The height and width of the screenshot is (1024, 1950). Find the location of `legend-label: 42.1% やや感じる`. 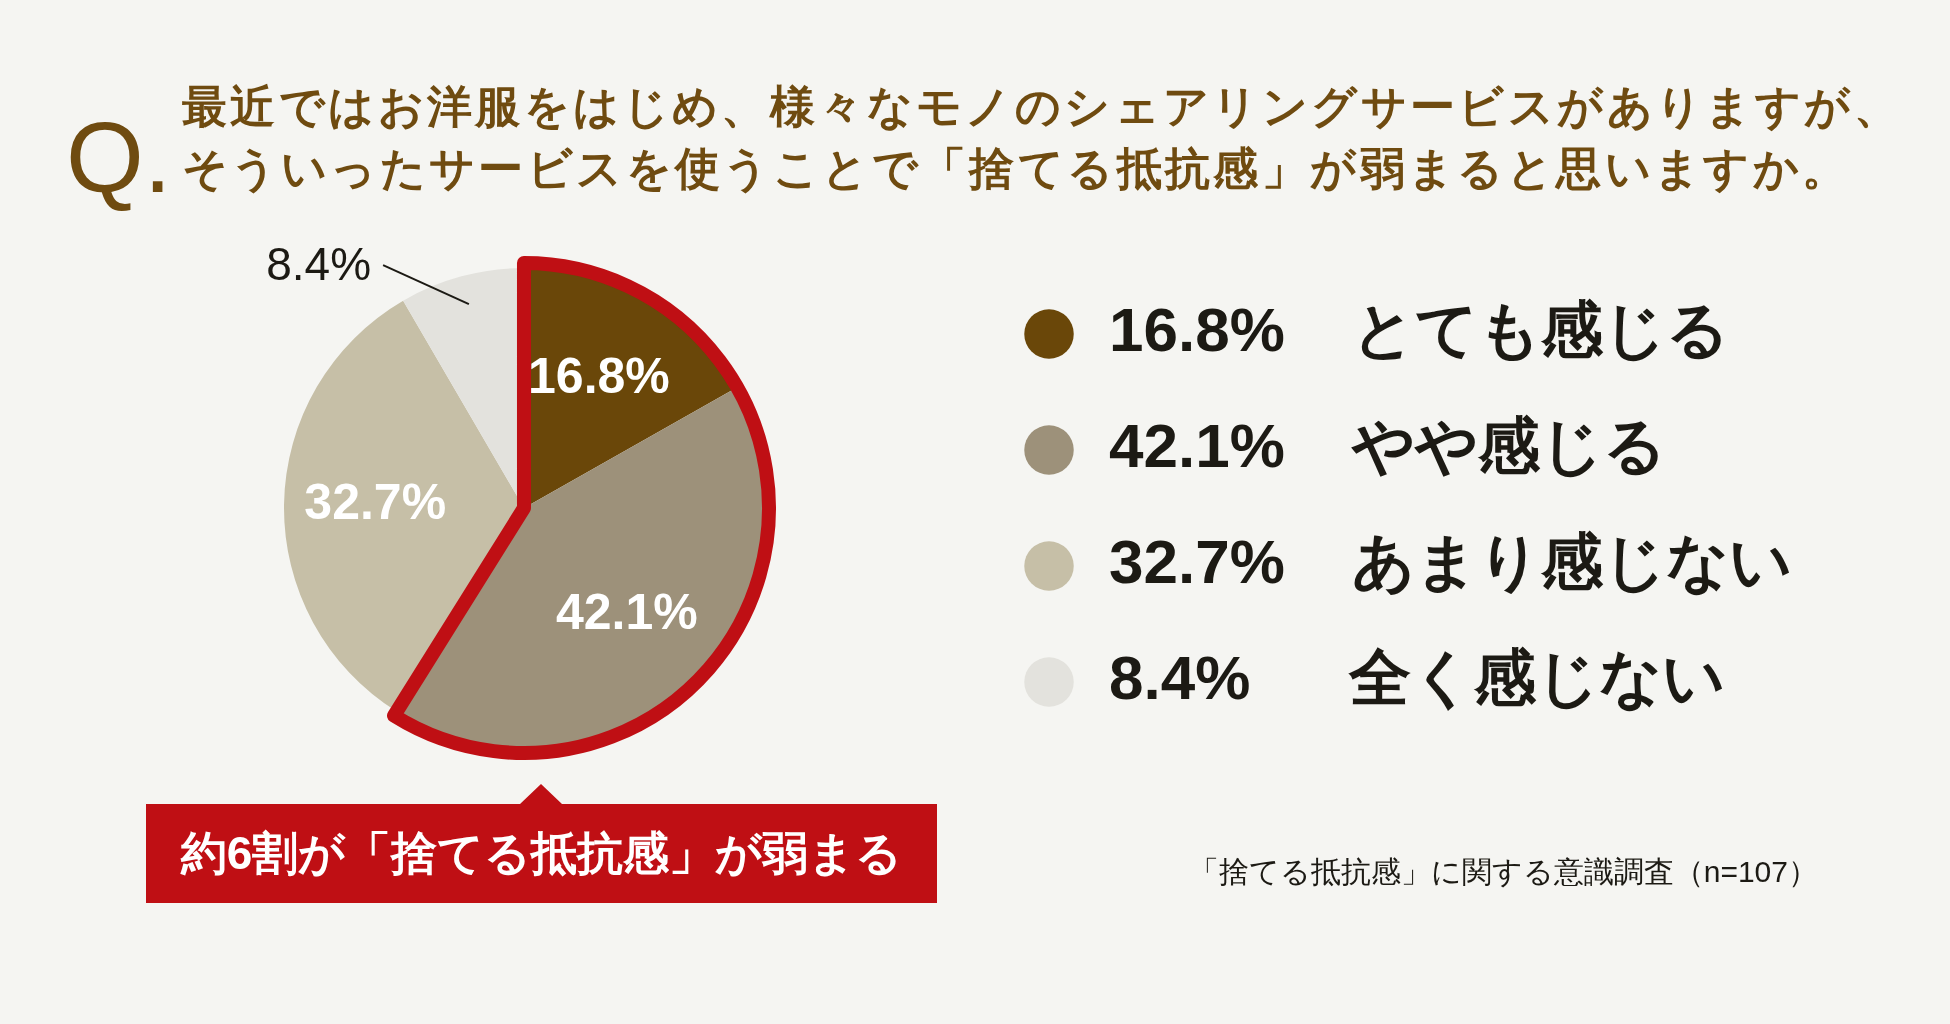

legend-label: 42.1% やや感じる is located at coordinates (1388, 446).